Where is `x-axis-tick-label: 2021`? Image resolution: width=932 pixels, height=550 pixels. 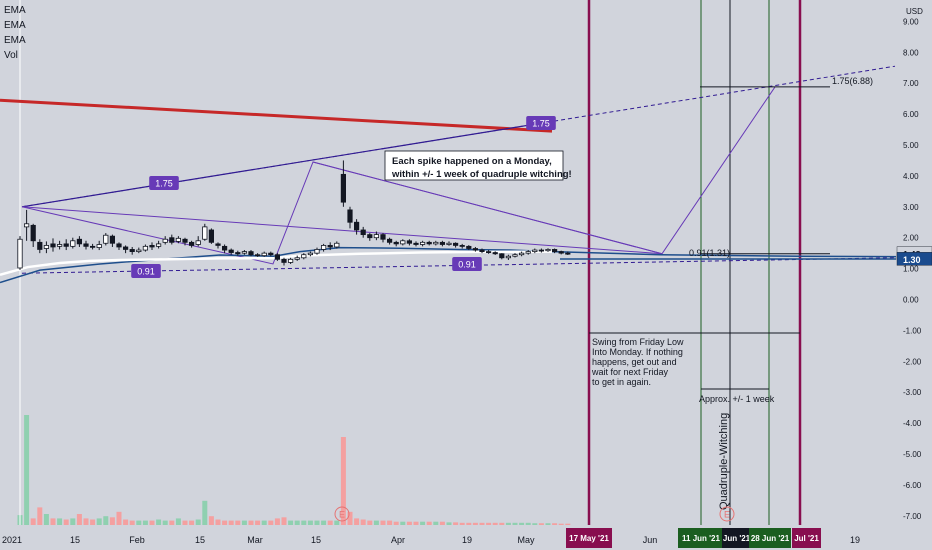
x-axis-tick-label: 2021 is located at coordinates (12, 540).